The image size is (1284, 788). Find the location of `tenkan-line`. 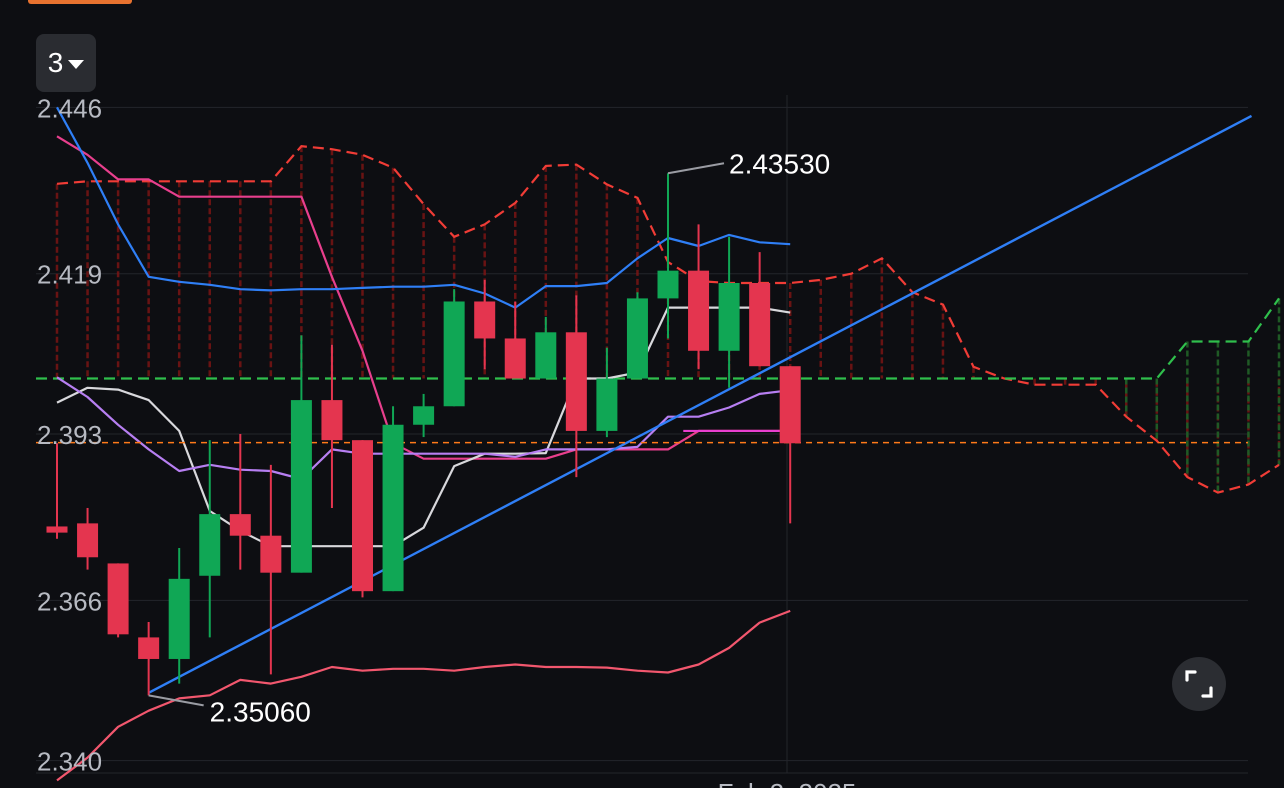

tenkan-line is located at coordinates (423, 428).